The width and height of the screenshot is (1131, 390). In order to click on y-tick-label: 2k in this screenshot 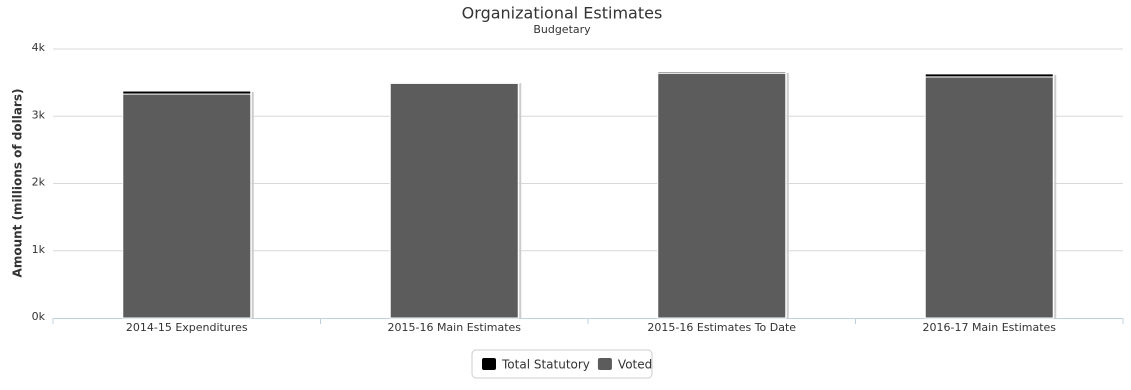, I will do `click(39, 182)`.